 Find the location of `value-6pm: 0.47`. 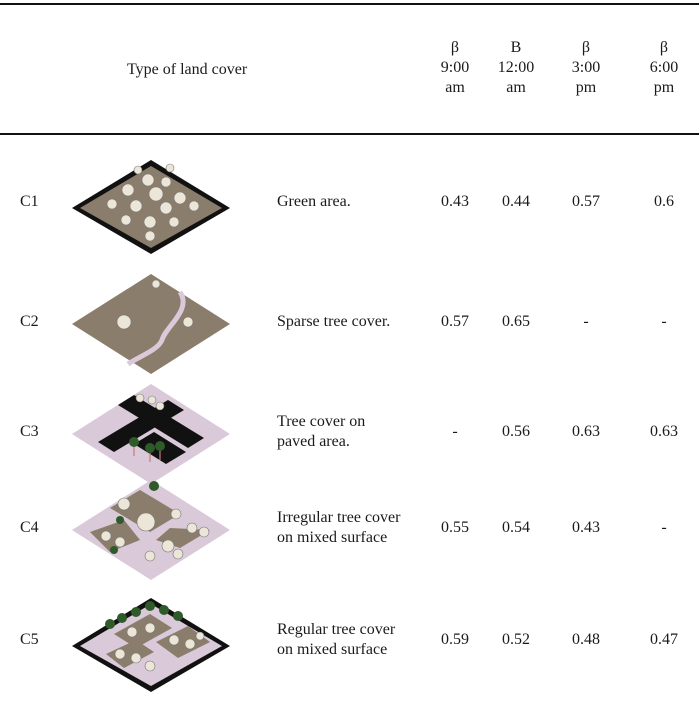

value-6pm: 0.47 is located at coordinates (664, 639).